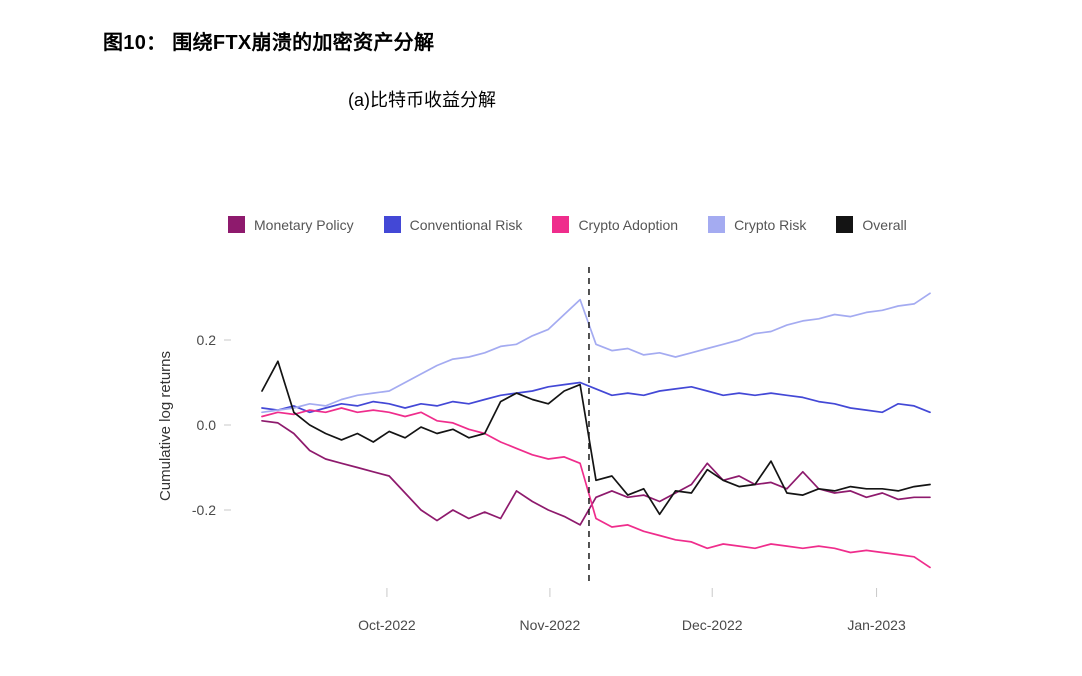  I want to click on legend-label-crypto-risk: Crypto Risk, so click(770, 224).